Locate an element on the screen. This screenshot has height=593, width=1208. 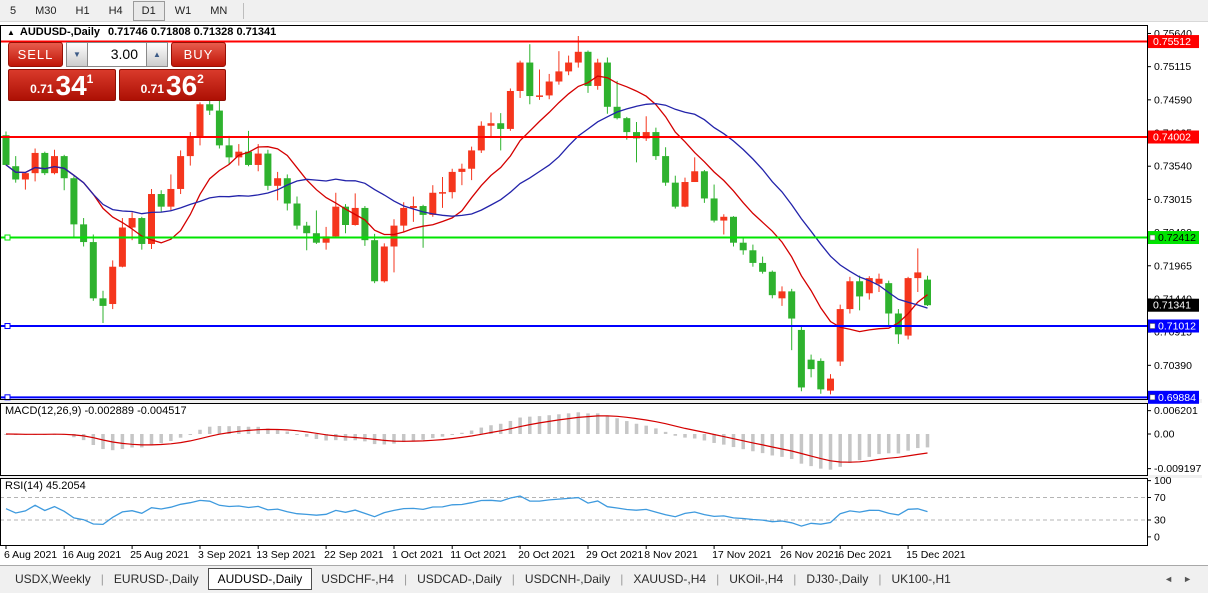
volume-increase-button: ▲ is located at coordinates (157, 54).